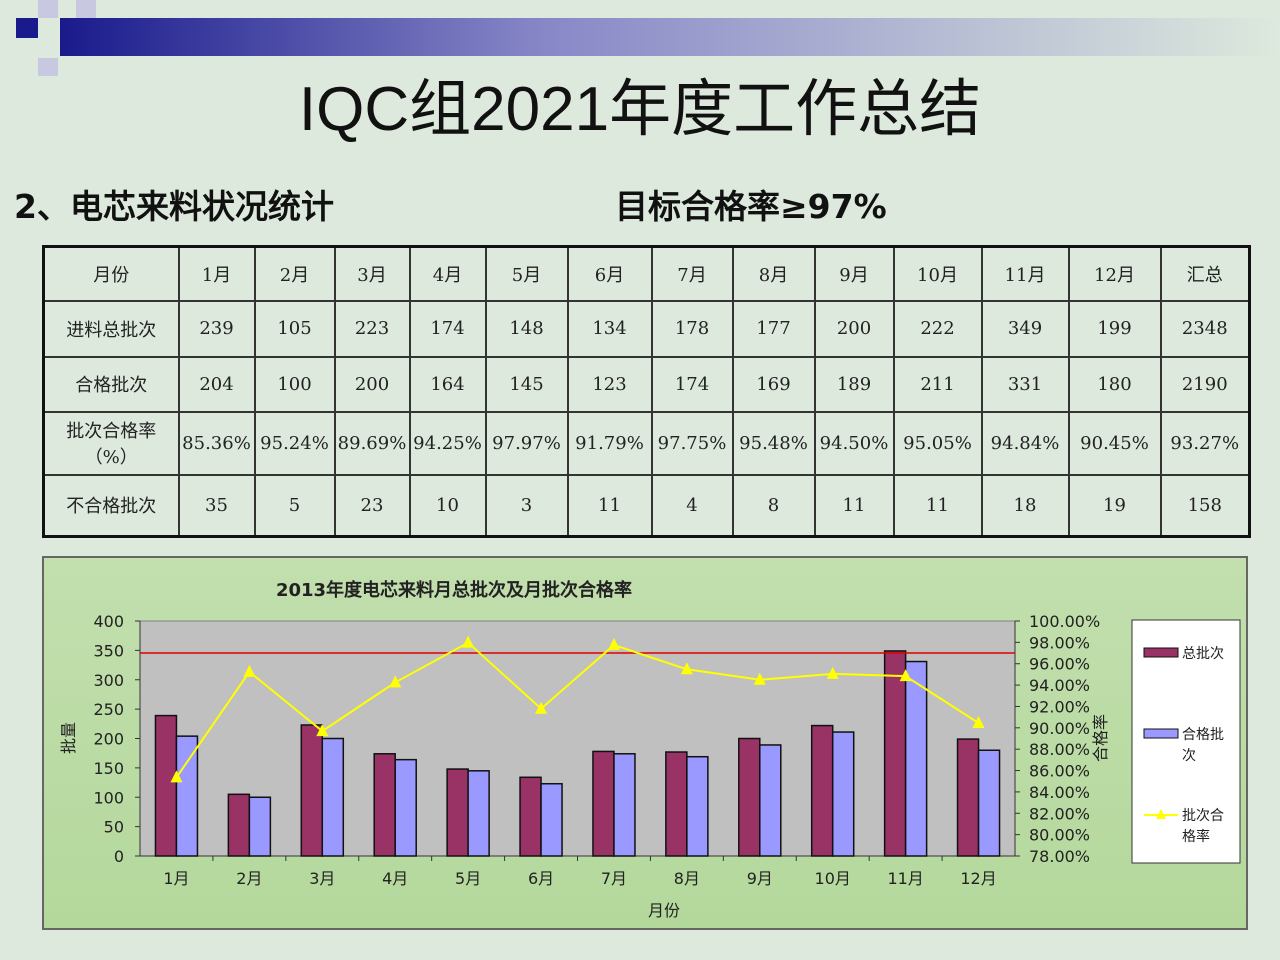 The image size is (1280, 960). I want to click on table-cell: 9月, so click(854, 273).